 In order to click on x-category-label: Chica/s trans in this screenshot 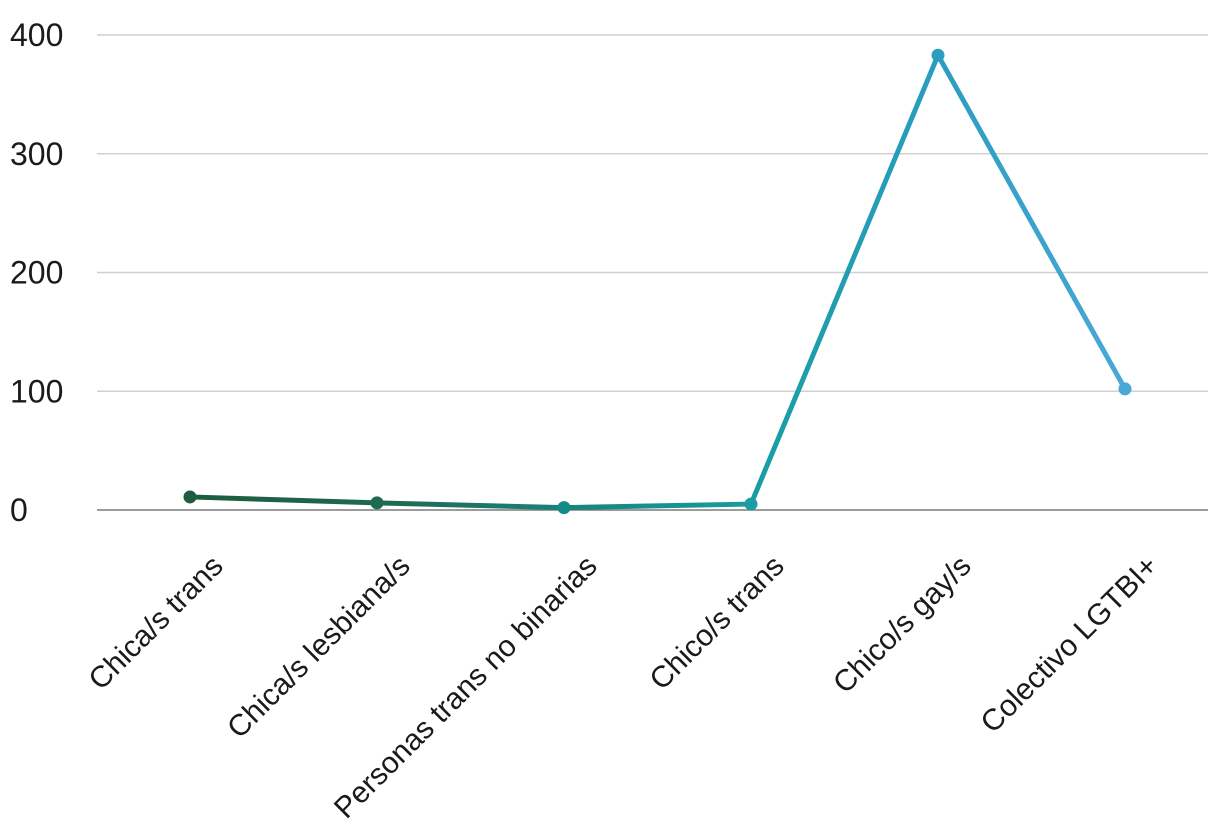, I will do `click(156, 622)`.